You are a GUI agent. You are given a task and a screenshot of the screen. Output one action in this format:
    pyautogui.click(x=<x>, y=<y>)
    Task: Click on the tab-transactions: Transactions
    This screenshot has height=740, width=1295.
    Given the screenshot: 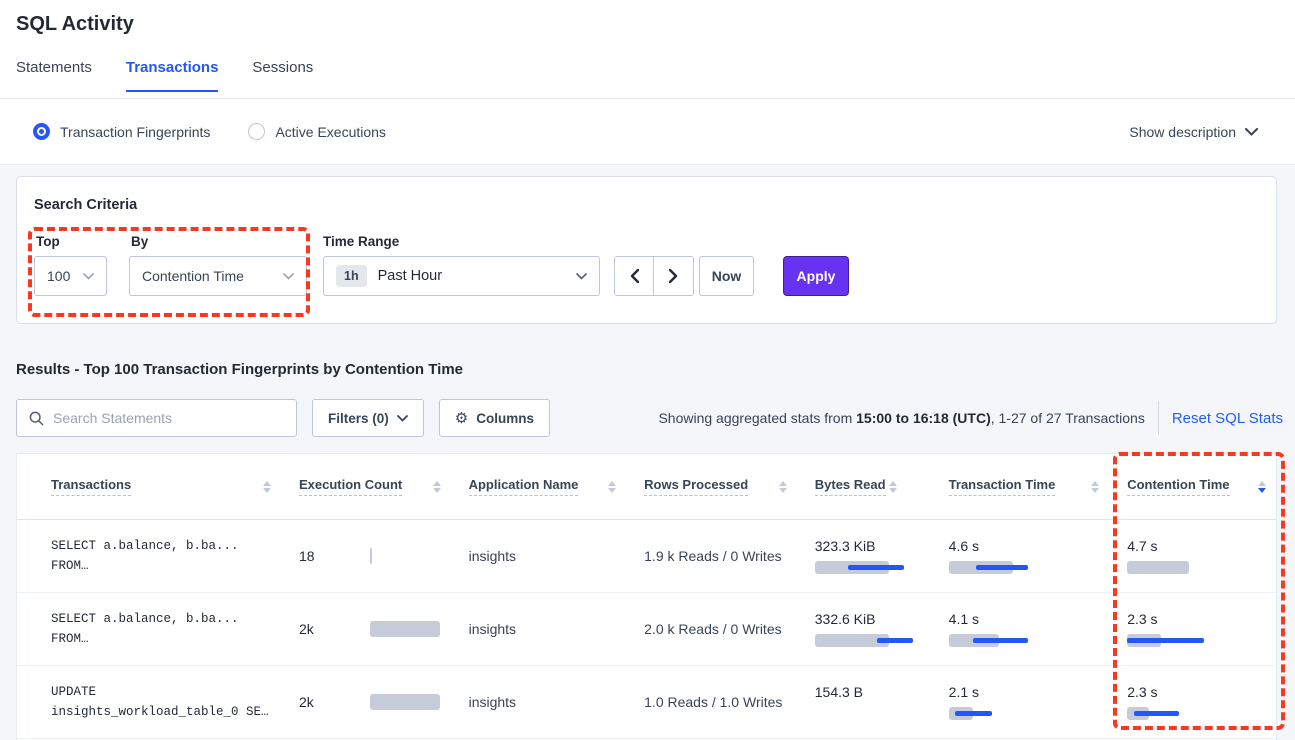 What is the action you would take?
    pyautogui.click(x=172, y=75)
    